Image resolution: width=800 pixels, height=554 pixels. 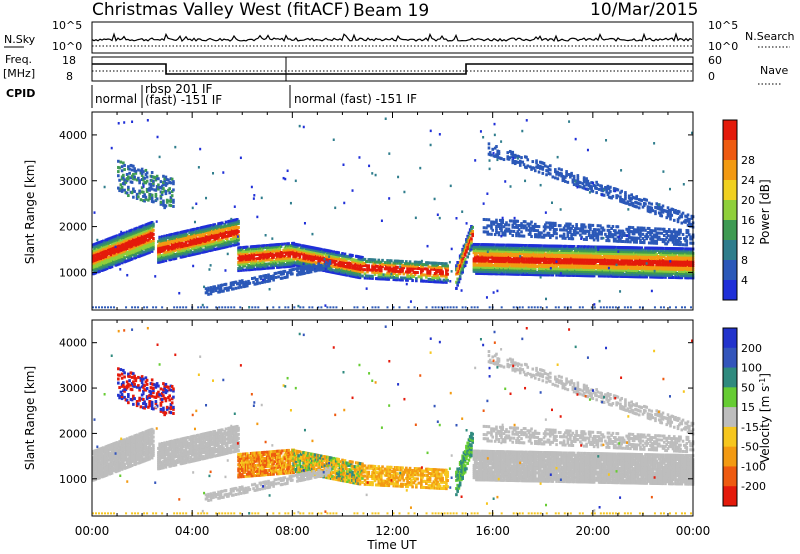 I want to click on nave-tick-top: 60, so click(x=715, y=60).